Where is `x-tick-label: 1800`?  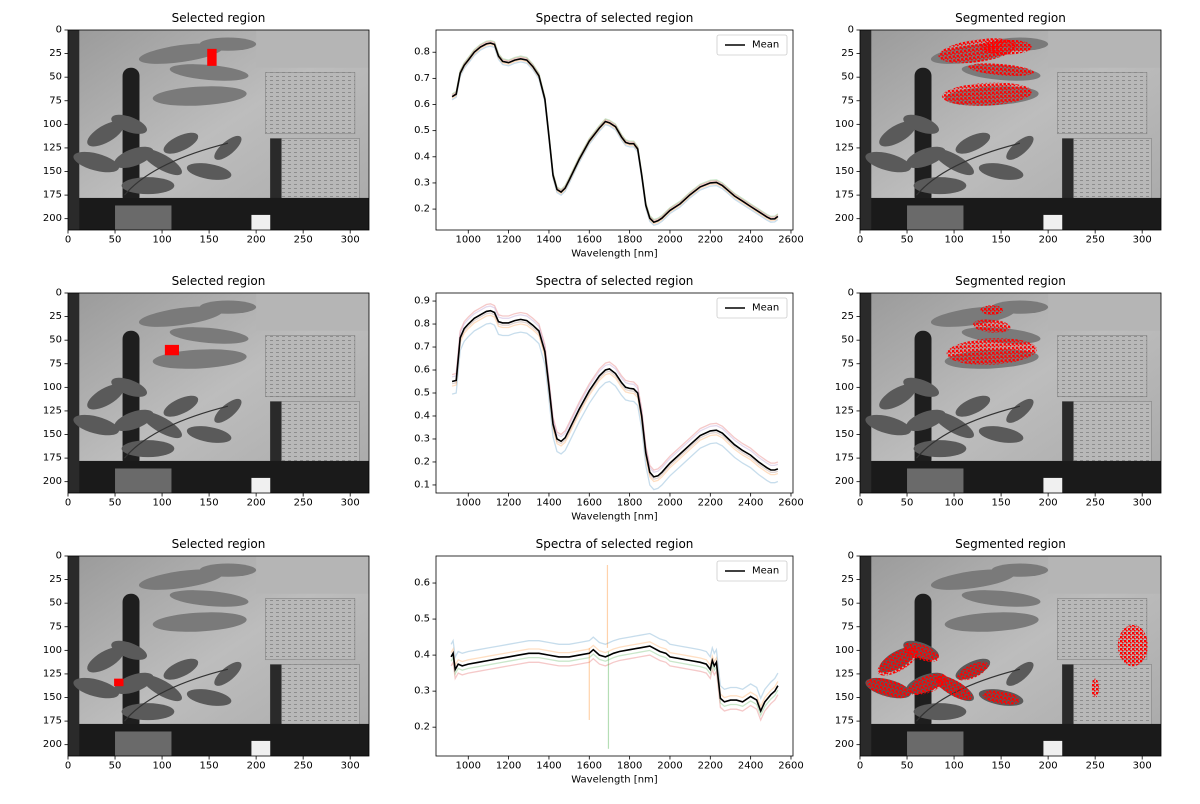 x-tick-label: 1800 is located at coordinates (629, 503).